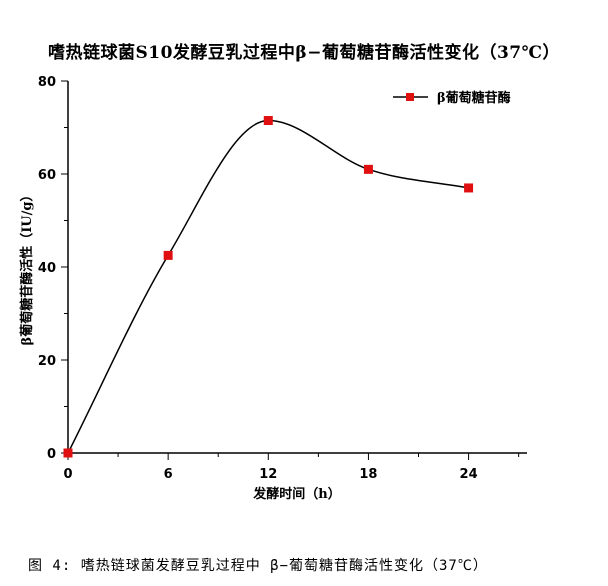  Describe the element at coordinates (47, 268) in the screenshot. I see `y-tick-label: 40` at that location.